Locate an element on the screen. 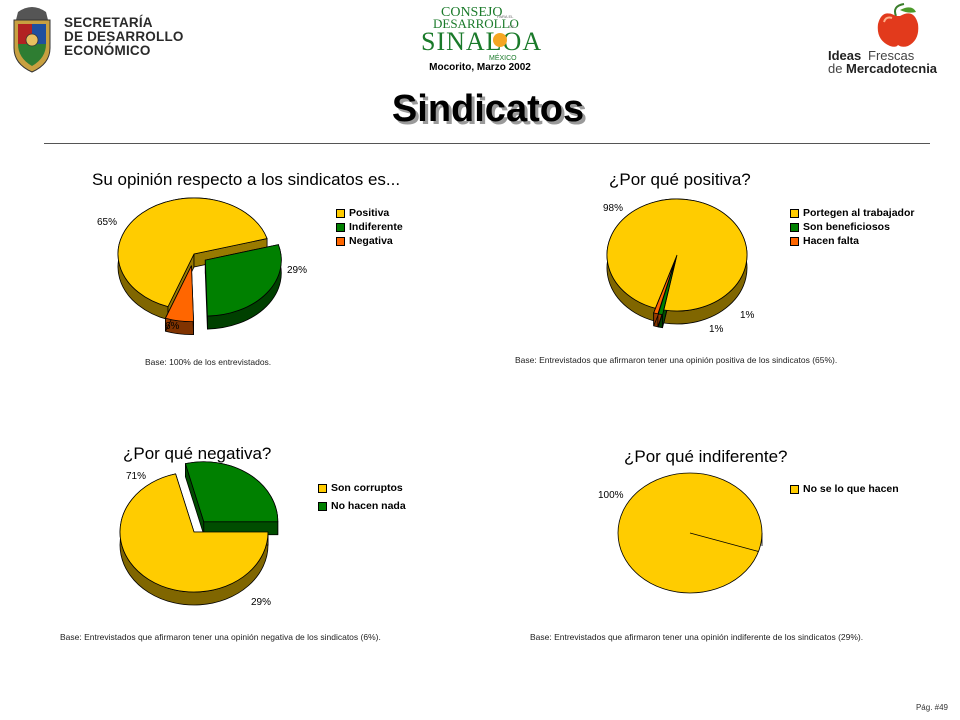 The height and width of the screenshot is (720, 960). legend-item: Hacen falta is located at coordinates (852, 241).